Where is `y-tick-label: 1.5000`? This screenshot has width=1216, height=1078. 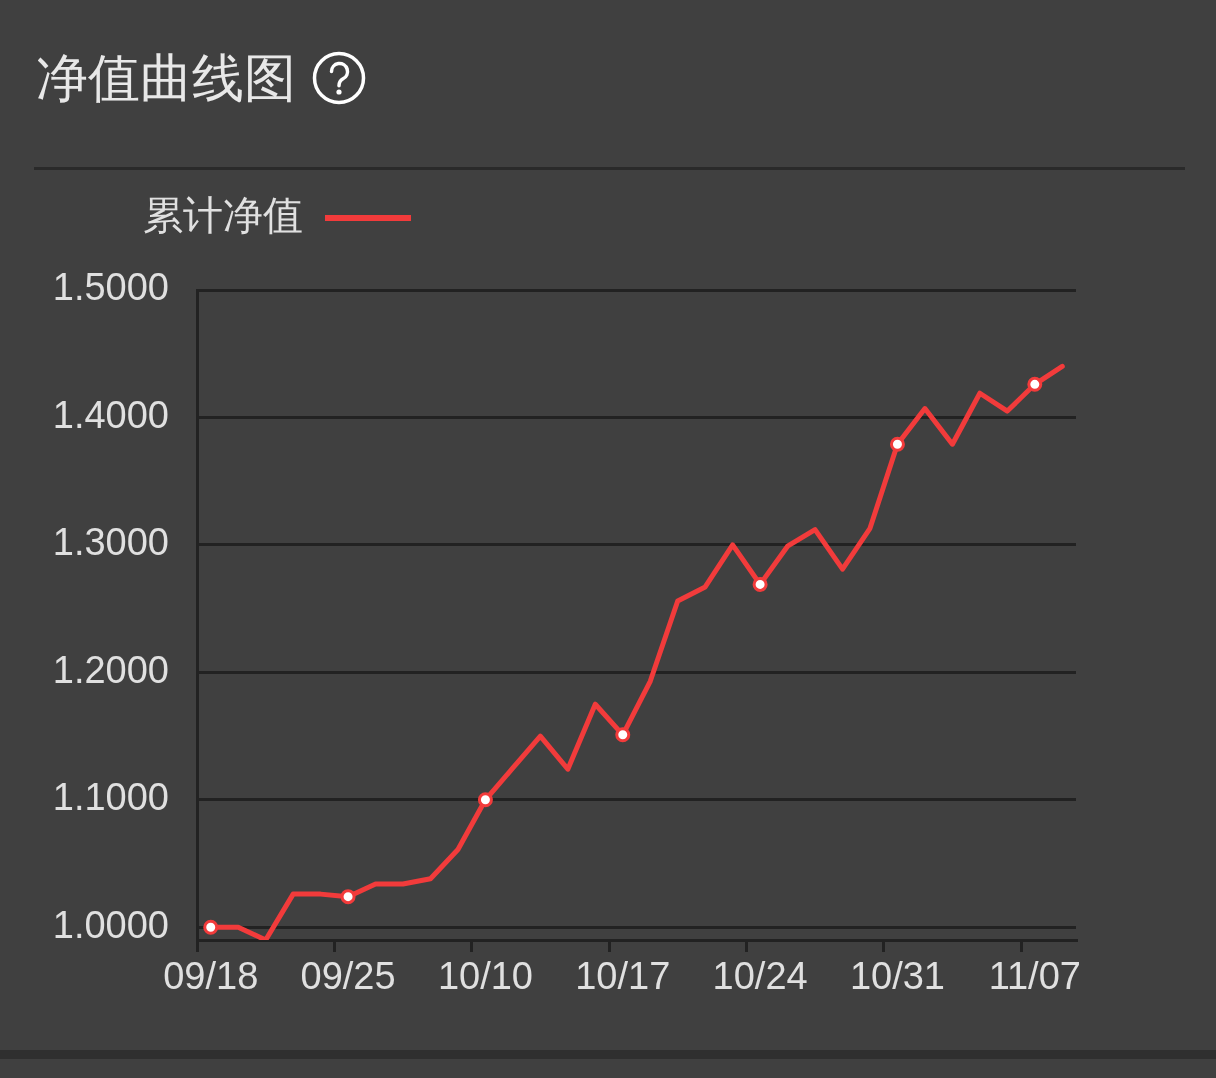 y-tick-label: 1.5000 is located at coordinates (110, 287).